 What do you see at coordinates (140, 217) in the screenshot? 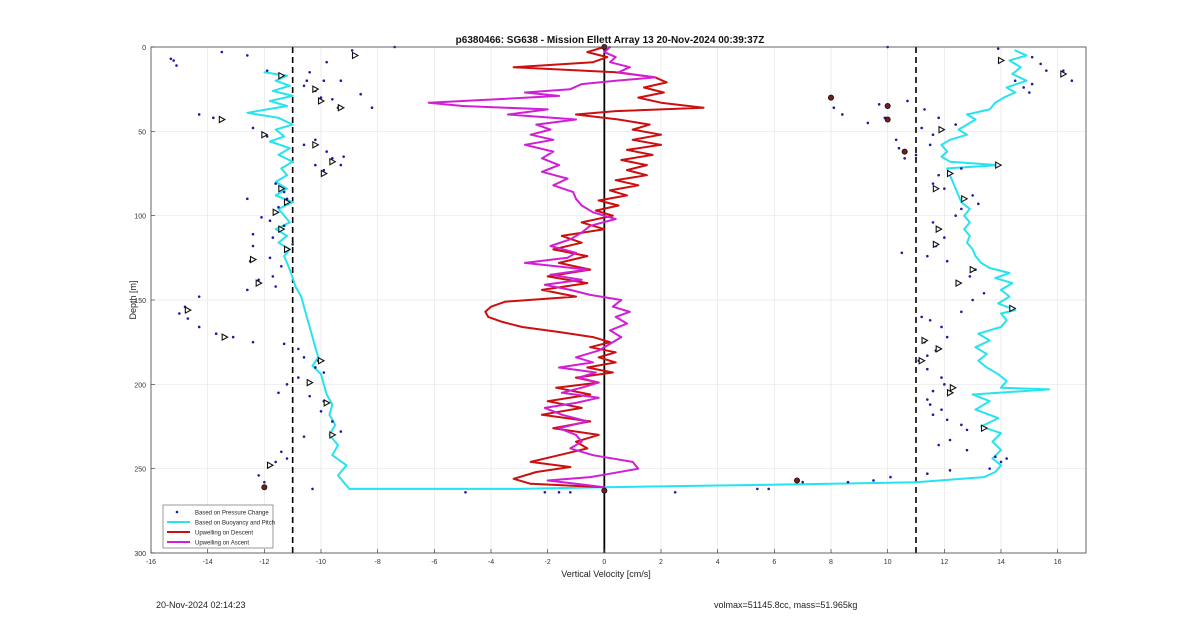
I see `y-tick-label: 100` at bounding box center [140, 217].